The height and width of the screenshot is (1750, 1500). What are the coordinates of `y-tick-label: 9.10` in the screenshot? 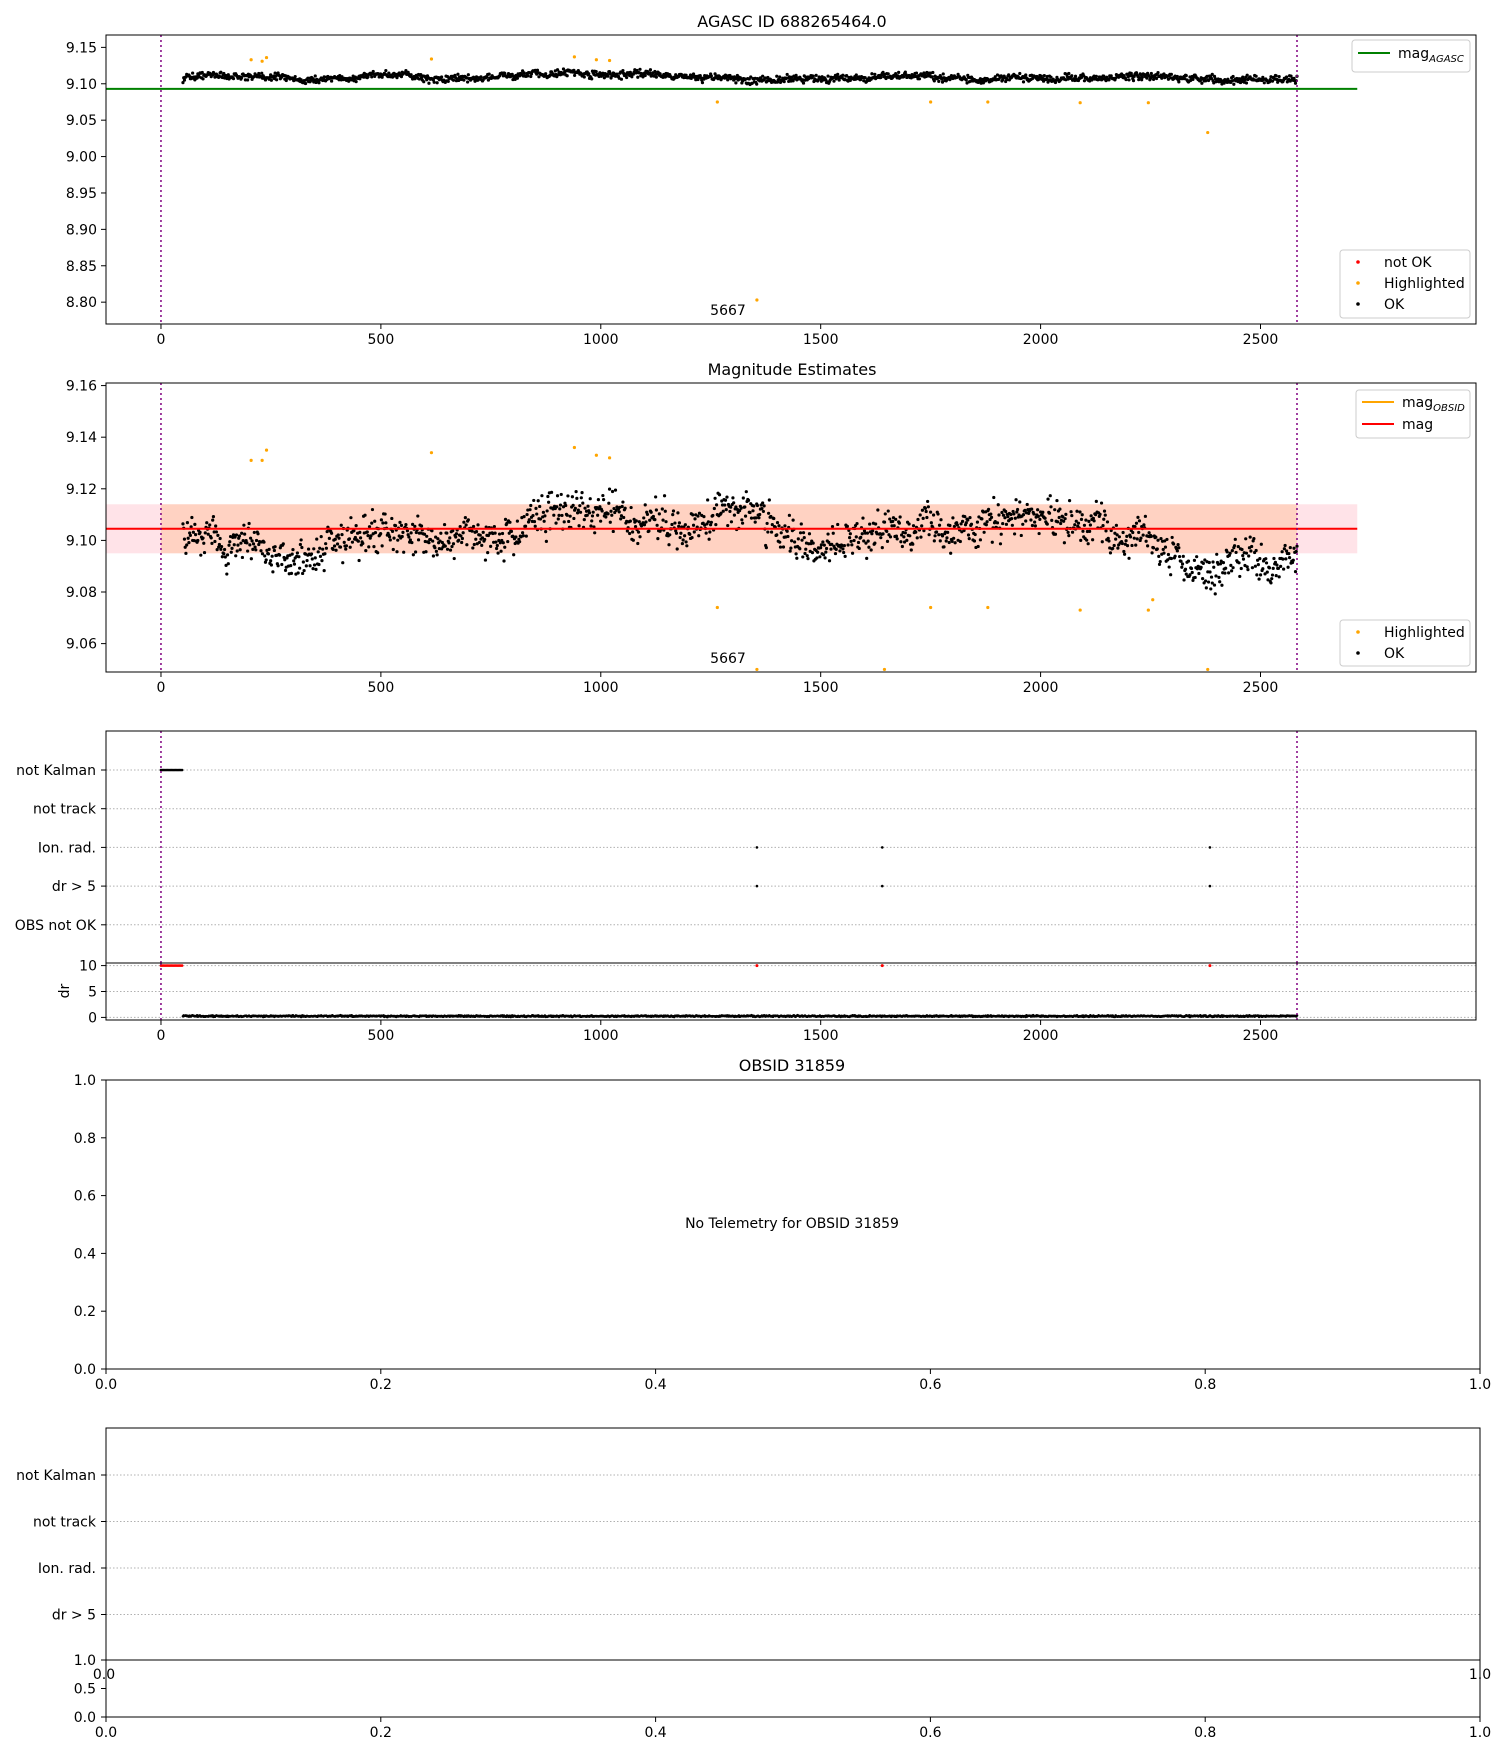 It's located at (81, 541).